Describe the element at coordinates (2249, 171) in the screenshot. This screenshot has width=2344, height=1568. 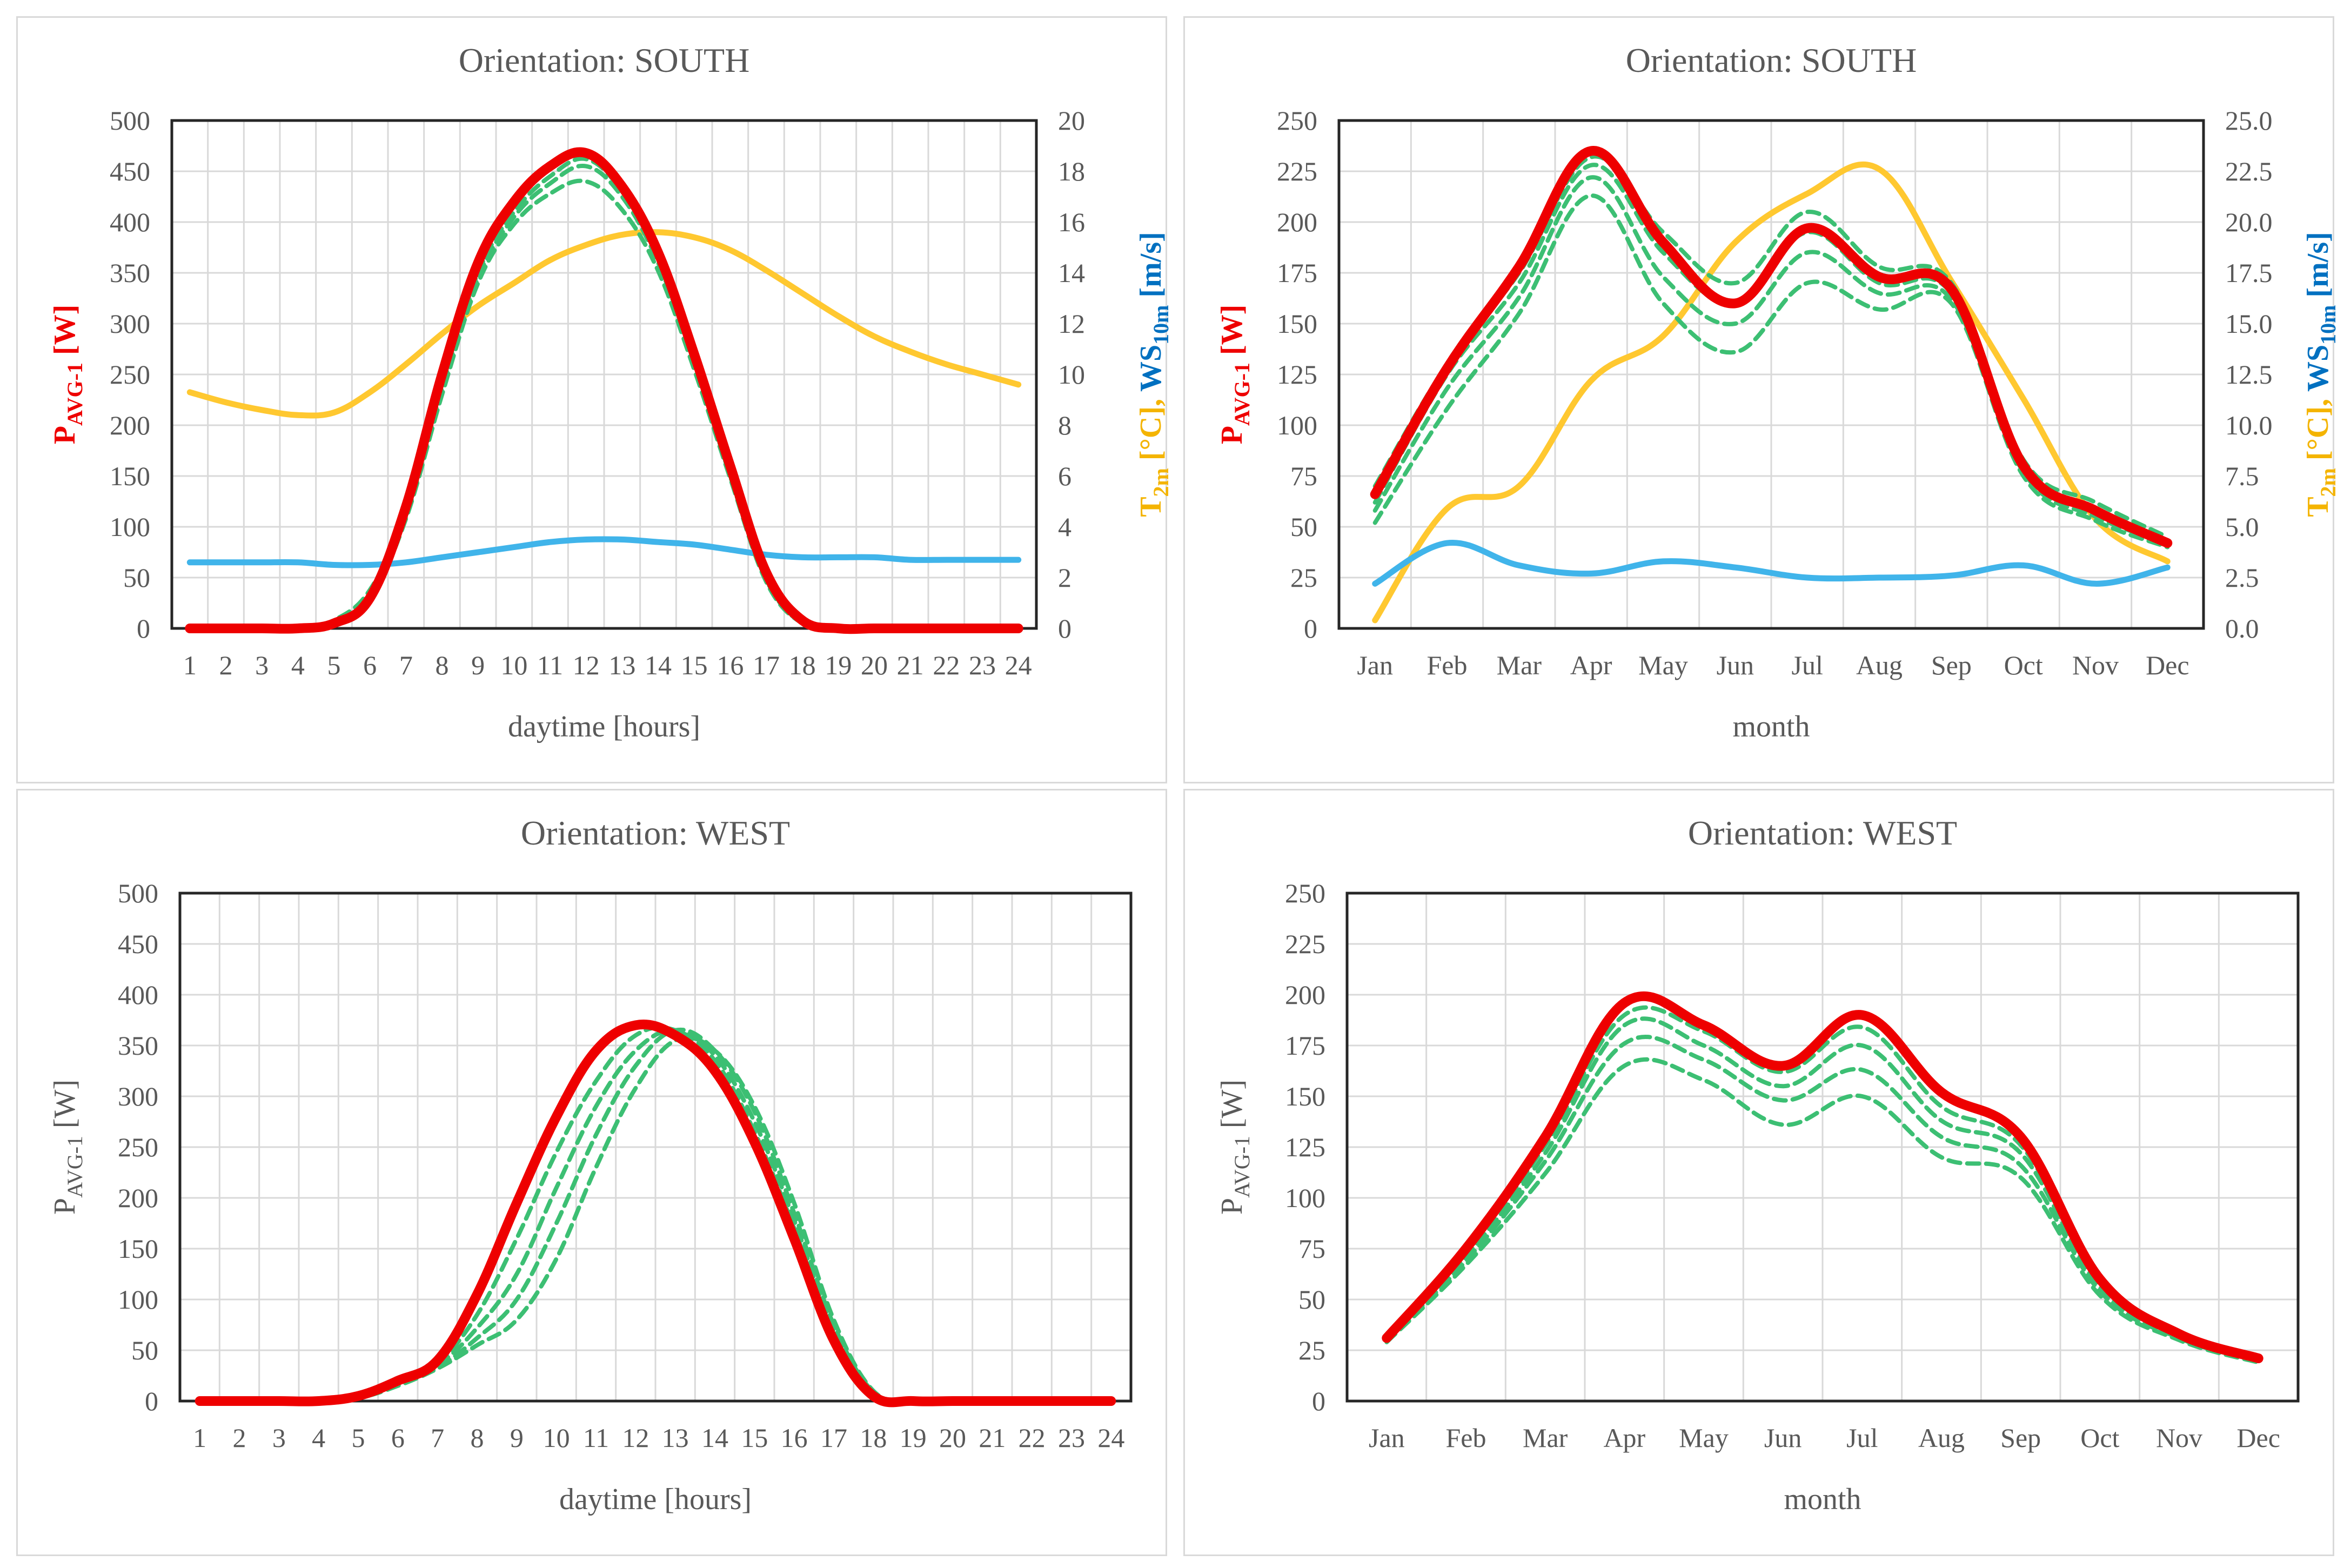
I see `y2-tick-label: 22.5` at that location.